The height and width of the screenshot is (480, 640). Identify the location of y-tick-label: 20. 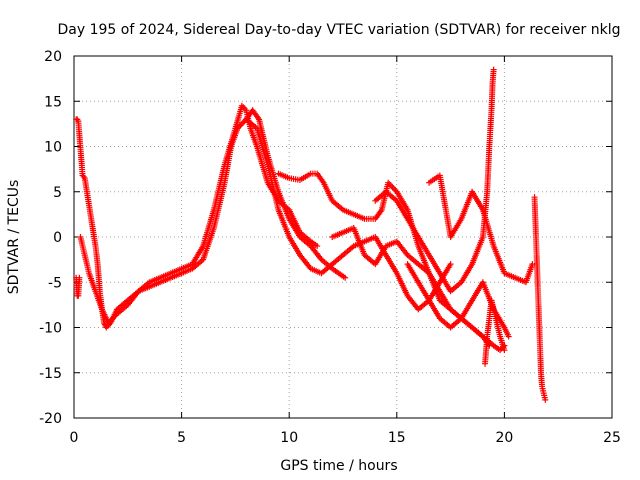
(53, 57).